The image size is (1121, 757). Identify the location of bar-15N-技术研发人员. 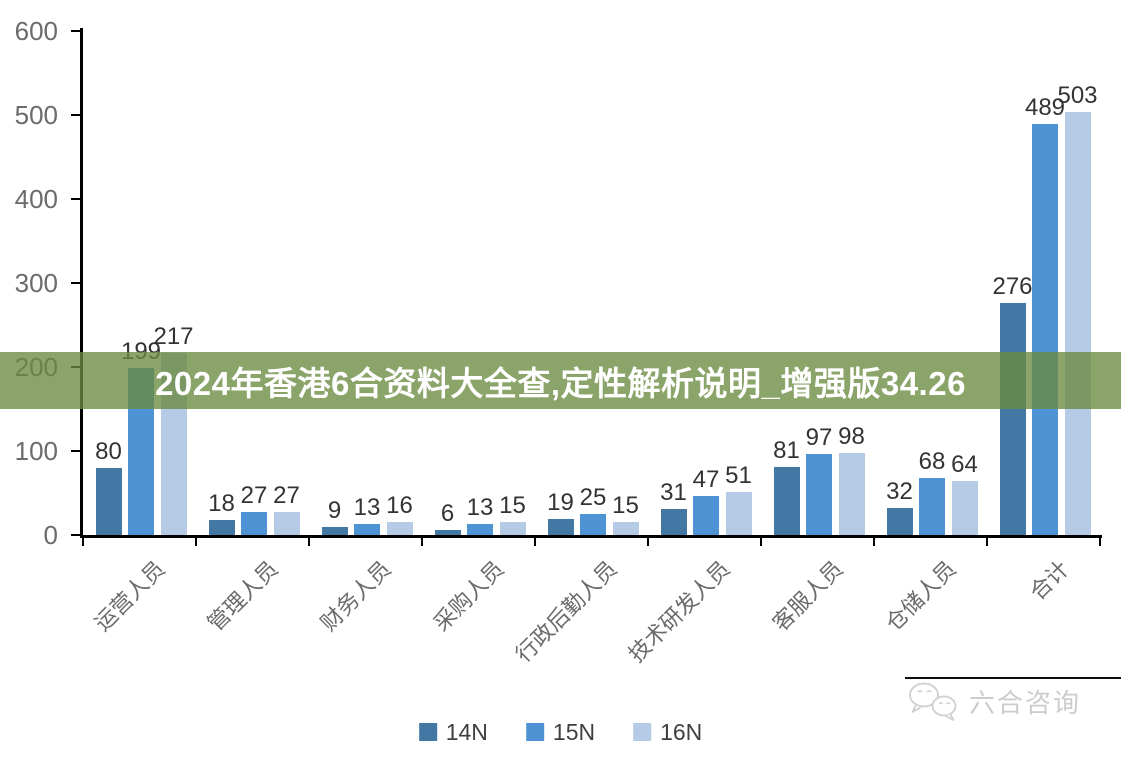
(706, 515).